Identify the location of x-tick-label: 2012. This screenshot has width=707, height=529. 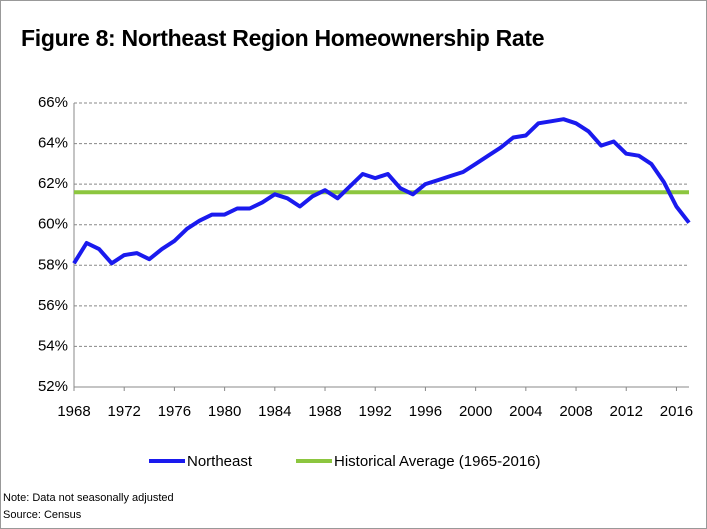
(626, 411).